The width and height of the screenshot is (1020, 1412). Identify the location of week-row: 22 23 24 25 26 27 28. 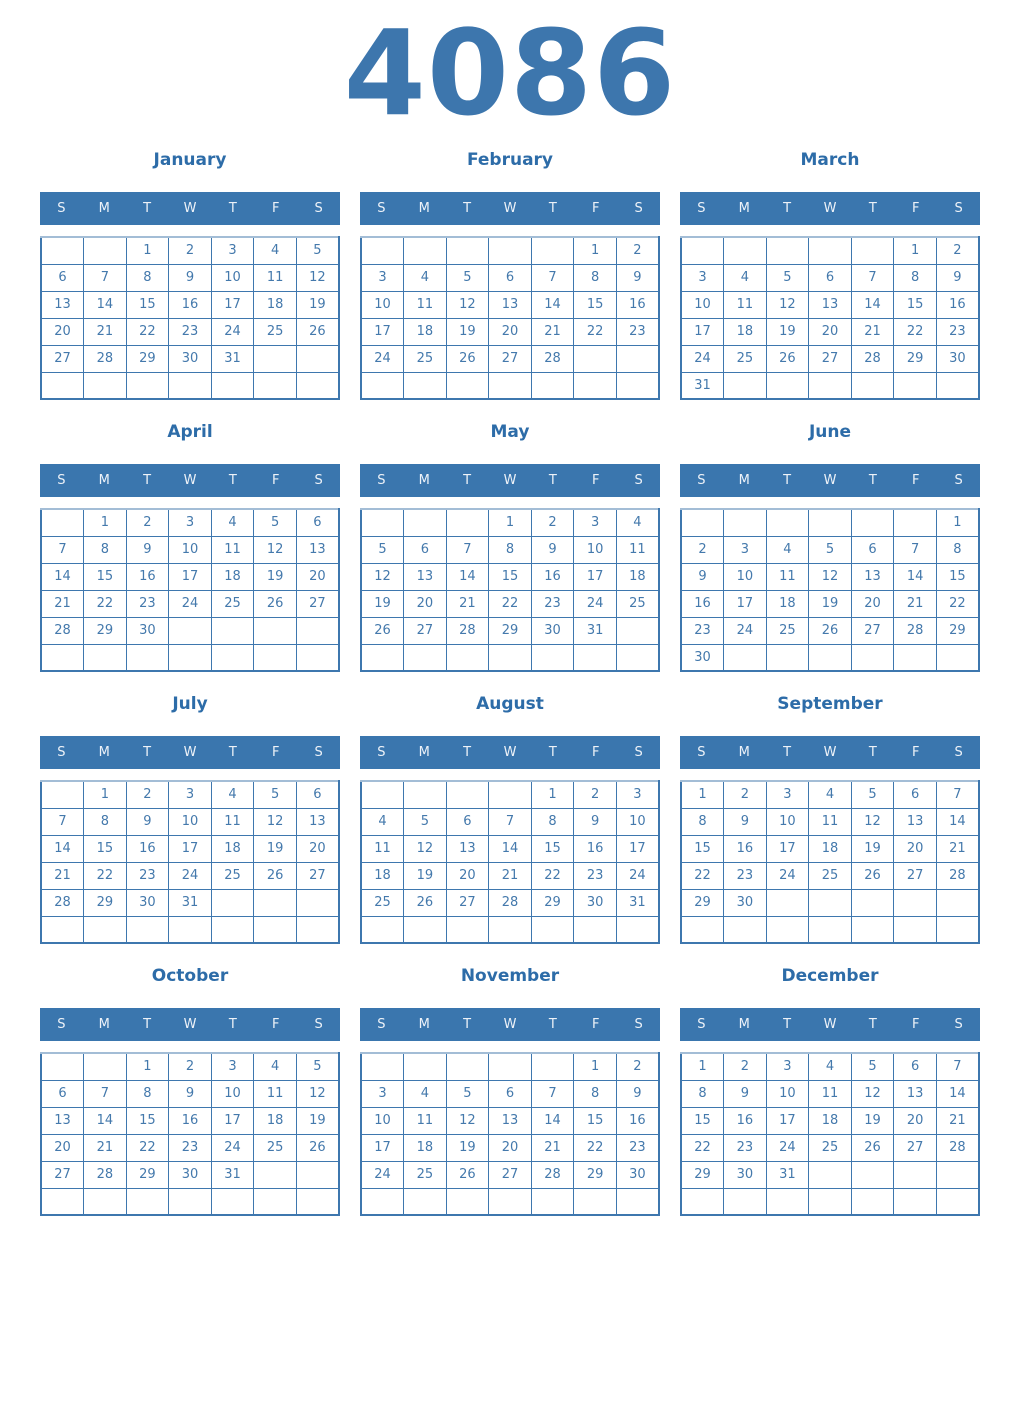
(830, 1147).